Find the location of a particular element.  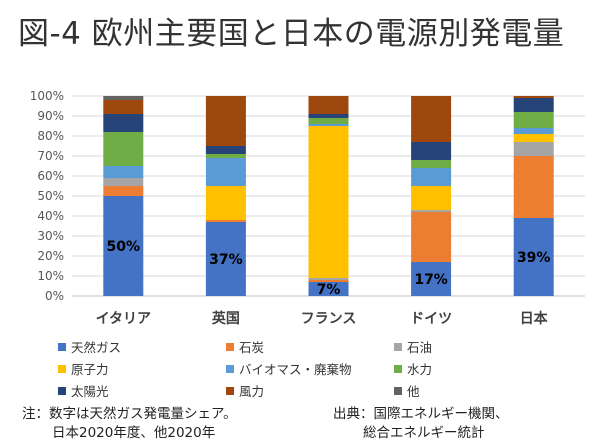

legend-label: 水力 is located at coordinates (420, 369).